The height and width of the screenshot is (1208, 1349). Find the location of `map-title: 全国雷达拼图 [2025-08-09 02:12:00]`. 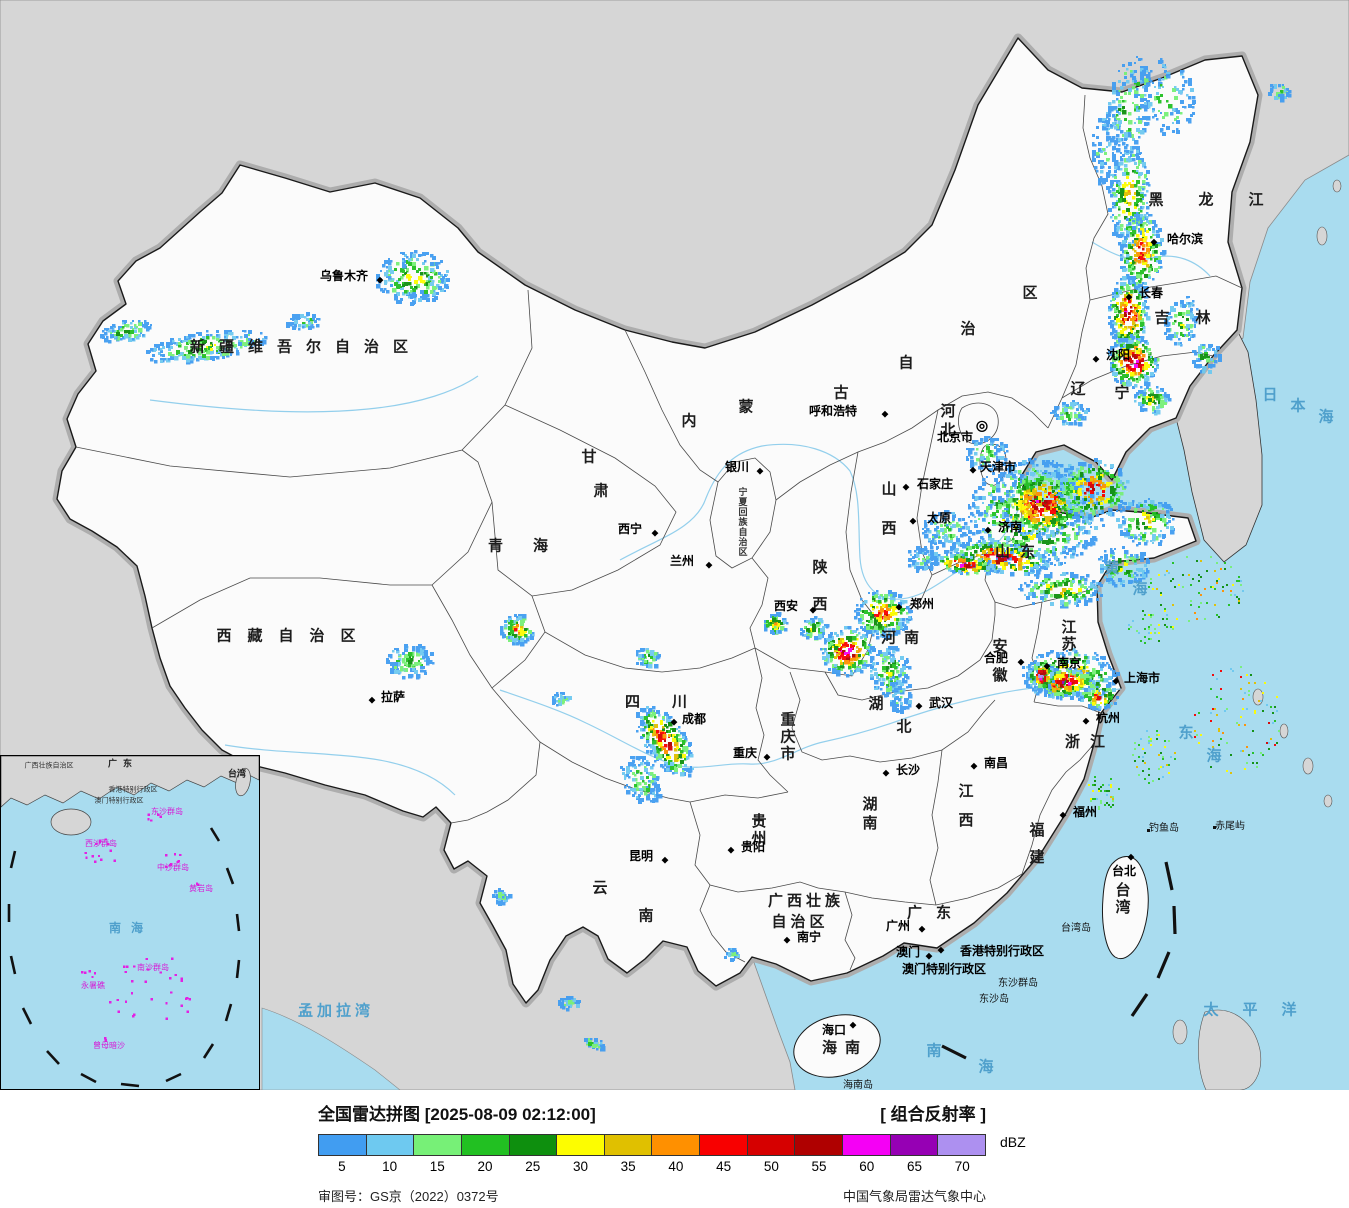

map-title: 全国雷达拼图 [2025-08-09 02:12:00] is located at coordinates (457, 1114).